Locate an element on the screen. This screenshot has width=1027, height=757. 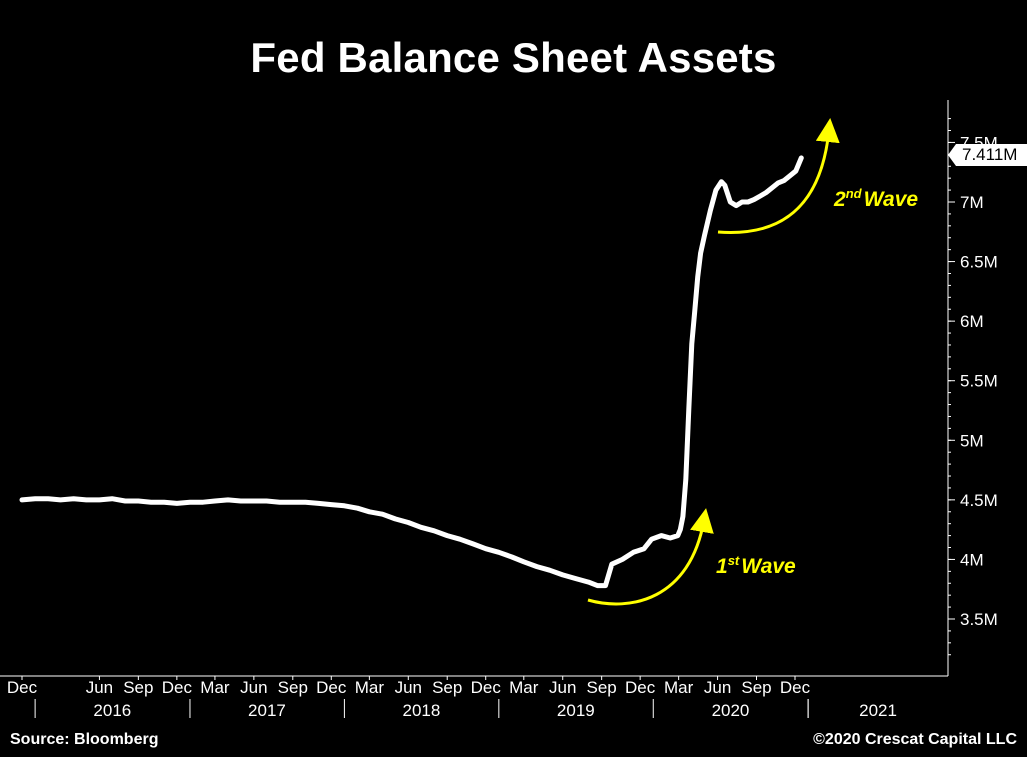
wave2-word: Wave is located at coordinates (891, 199).